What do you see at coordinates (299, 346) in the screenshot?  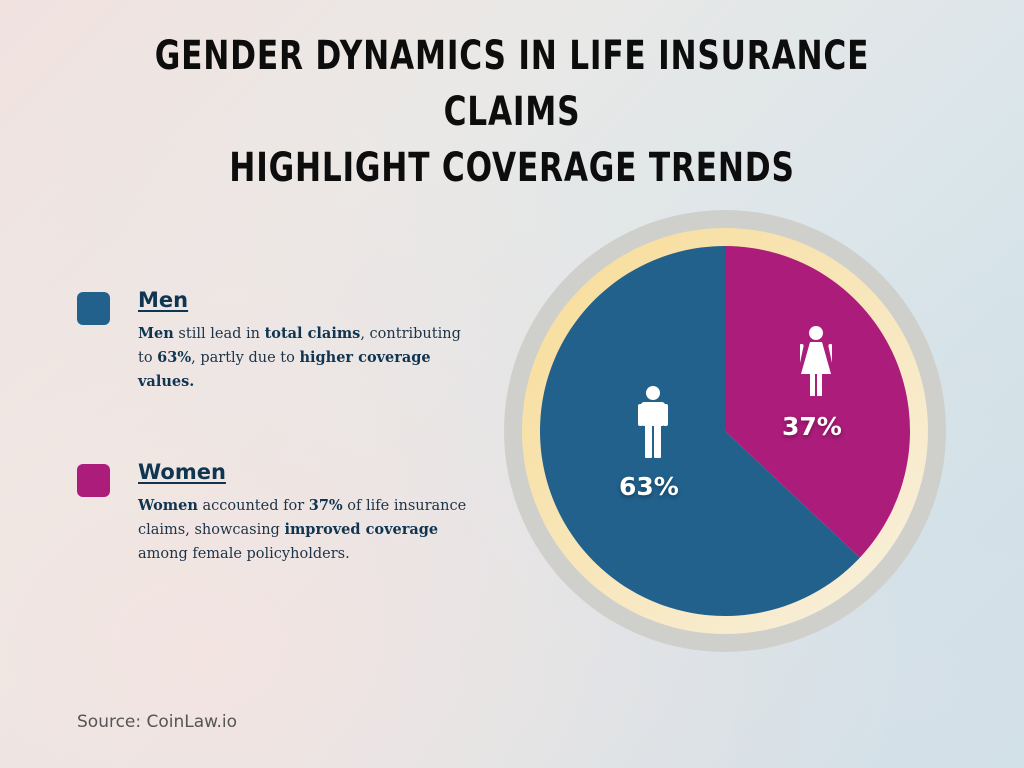 I see `description-text: , contributing to` at bounding box center [299, 346].